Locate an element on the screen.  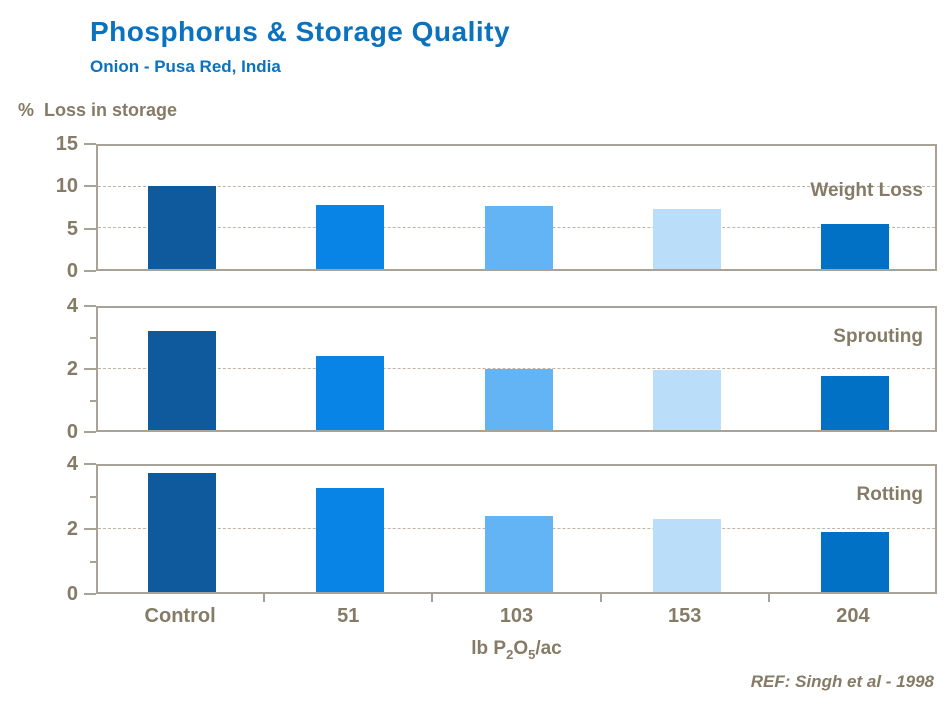
bar-control-sprouting is located at coordinates (182, 380).